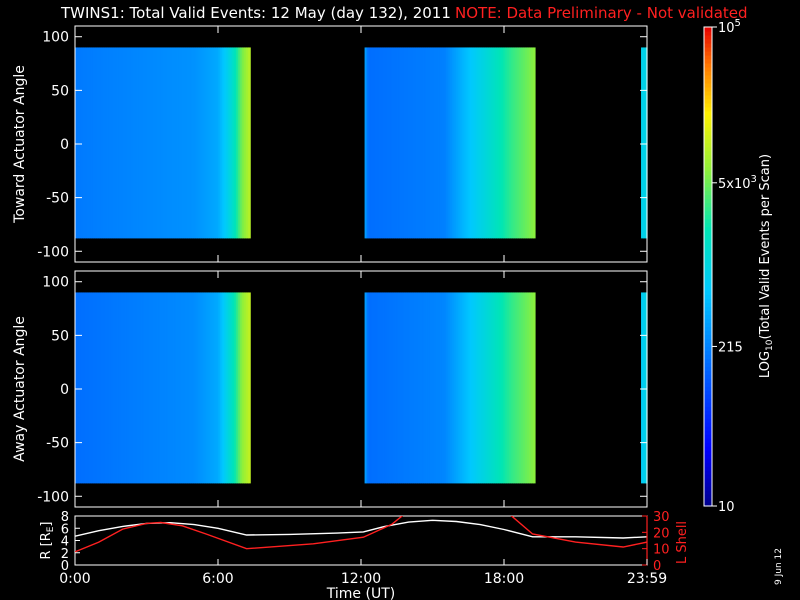  What do you see at coordinates (20, 389) in the screenshot?
I see `y-axis-label: Away Actuator Angle` at bounding box center [20, 389].